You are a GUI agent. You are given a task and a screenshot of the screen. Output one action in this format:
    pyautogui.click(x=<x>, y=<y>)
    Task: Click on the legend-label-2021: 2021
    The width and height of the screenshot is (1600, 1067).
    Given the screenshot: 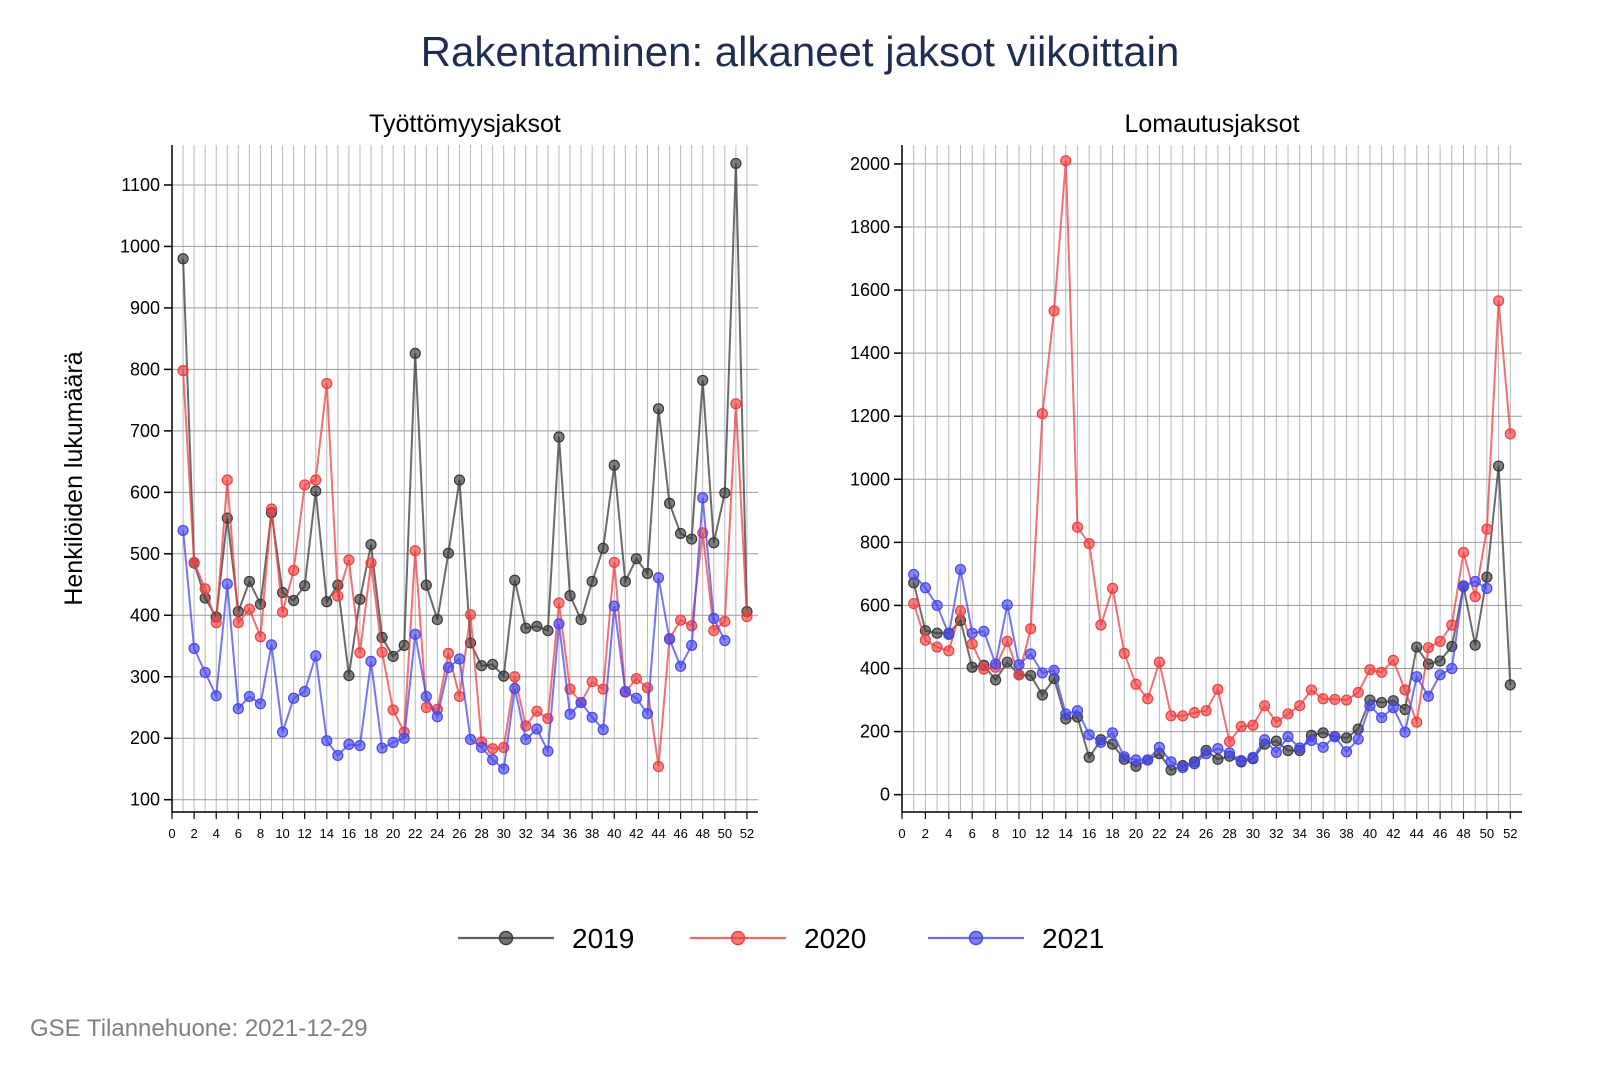 What is the action you would take?
    pyautogui.click(x=1073, y=938)
    